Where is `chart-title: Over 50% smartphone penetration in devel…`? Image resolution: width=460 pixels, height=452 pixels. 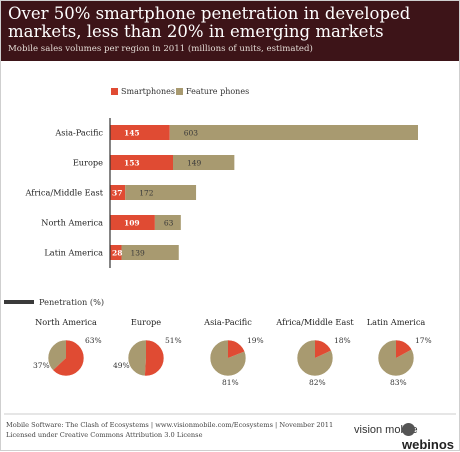
chart-title: Over 50% smartphone penetration in devel… is located at coordinates (209, 22).